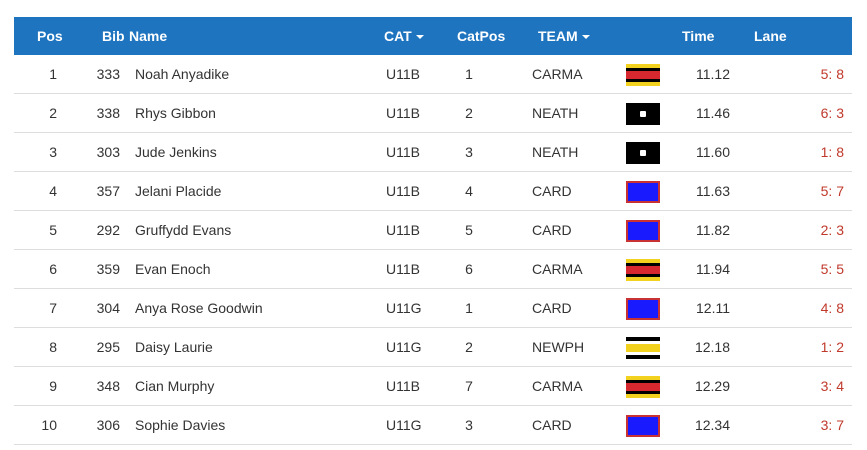  I want to click on cell-name: Gruffydd Evans, so click(183, 230).